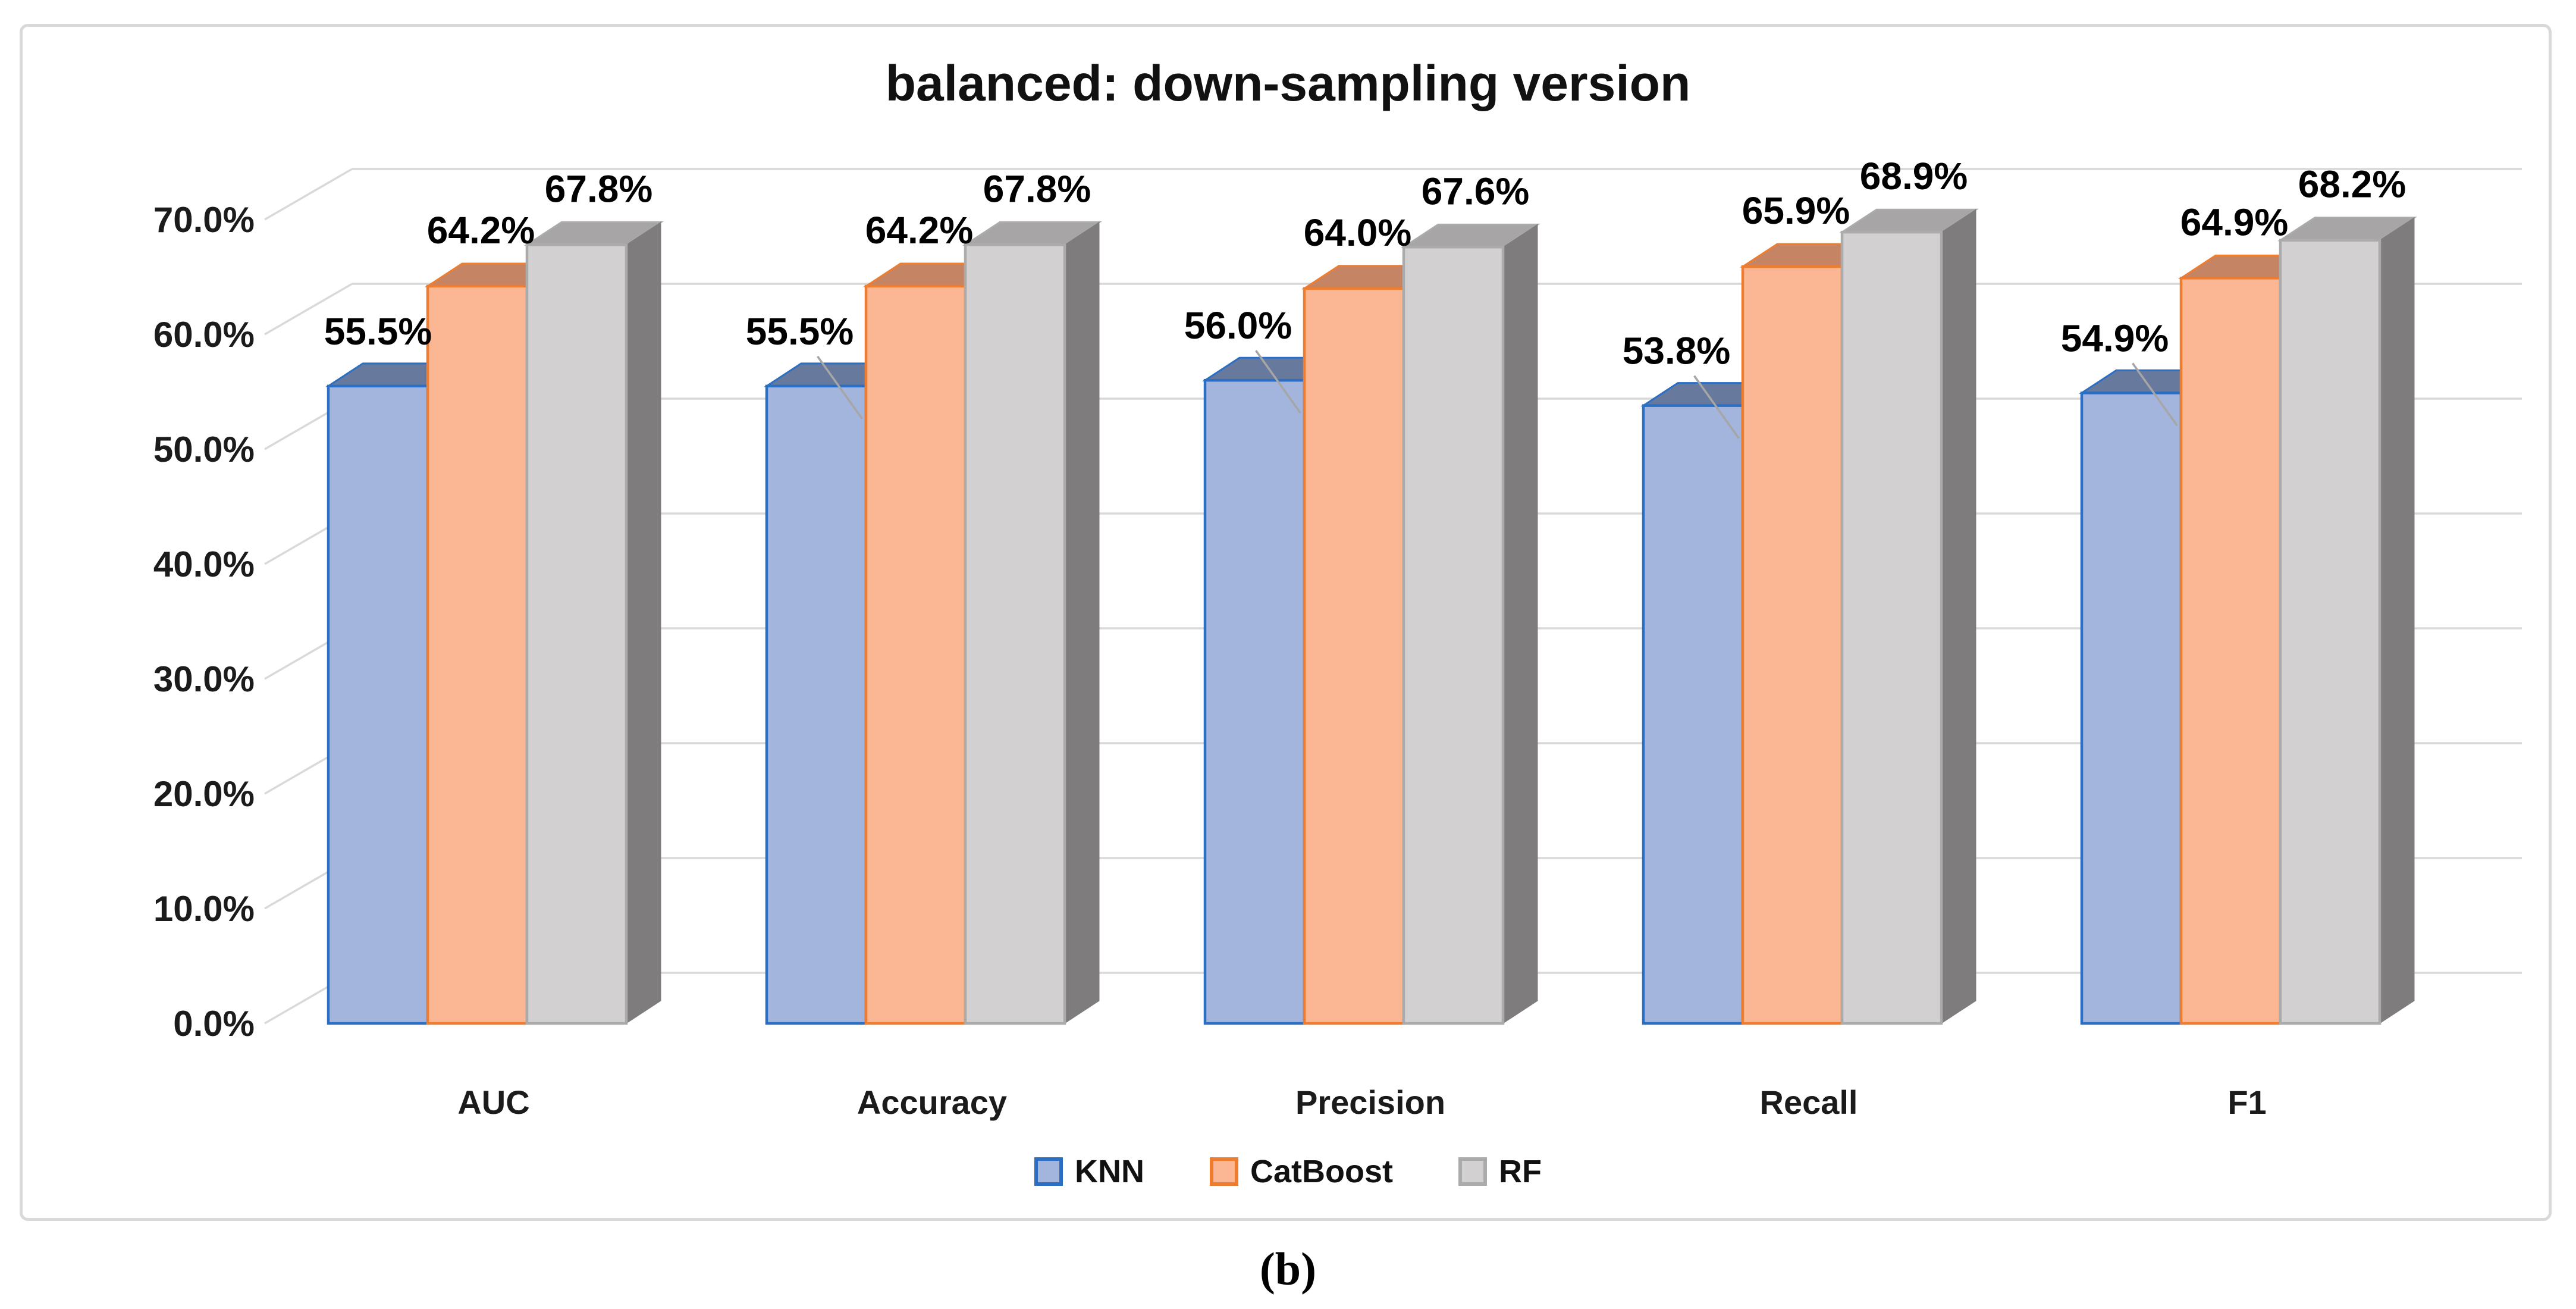  I want to click on category-label: AUC, so click(493, 1102).